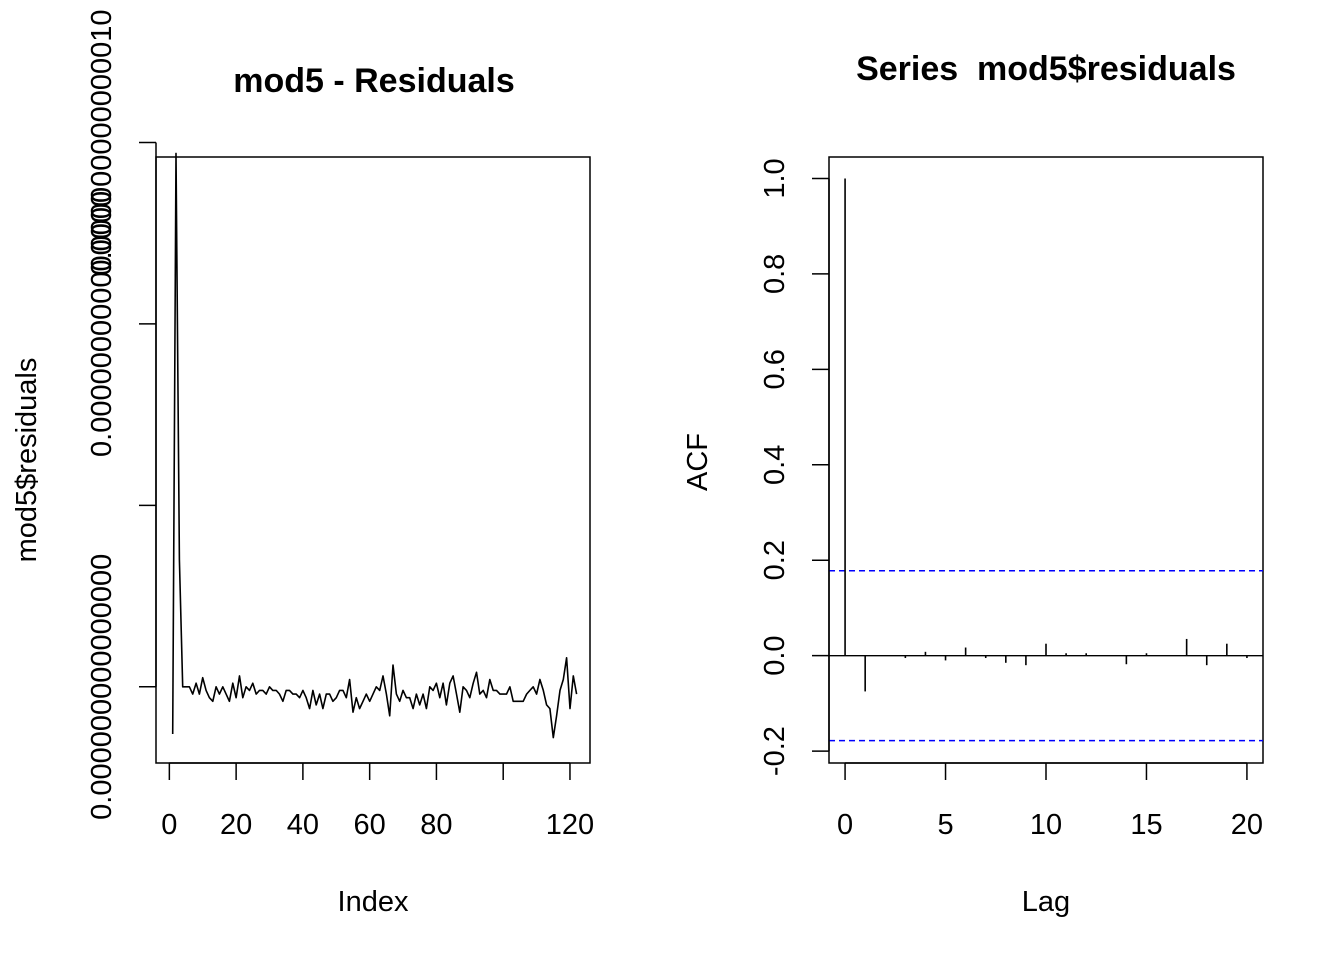 Image resolution: width=1344 pixels, height=960 pixels. What do you see at coordinates (27, 460) in the screenshot?
I see `residuals-y-label: mod5$residuals` at bounding box center [27, 460].